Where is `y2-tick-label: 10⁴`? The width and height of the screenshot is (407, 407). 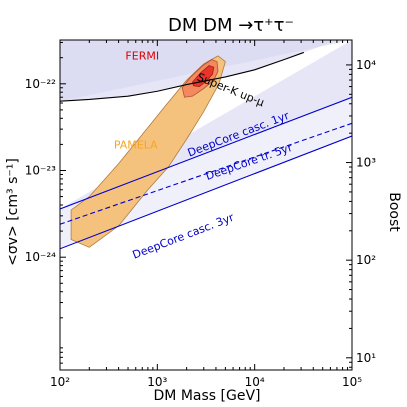 y2-tick-label: 10⁴ is located at coordinates (366, 65).